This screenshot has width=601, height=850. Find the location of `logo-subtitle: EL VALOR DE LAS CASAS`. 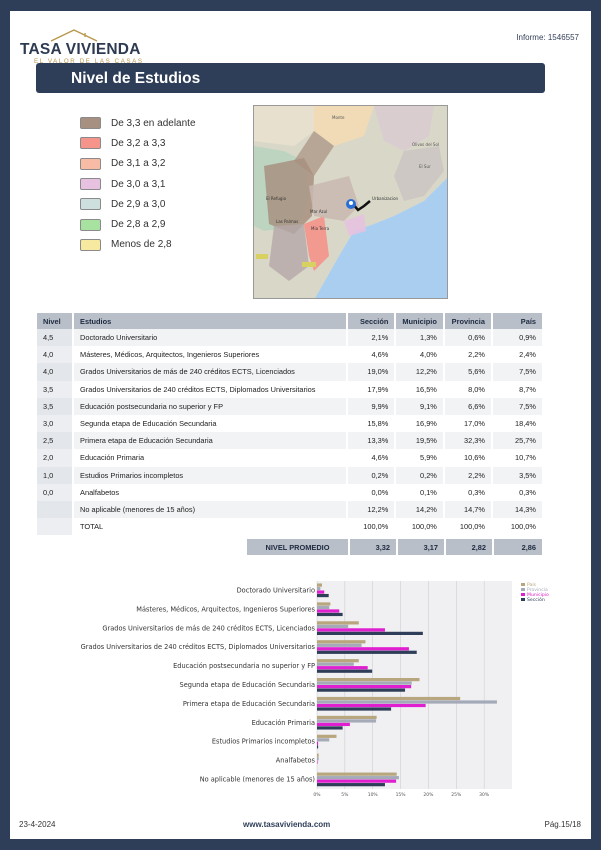

logo-subtitle: EL VALOR DE LAS CASAS is located at coordinates (89, 61).